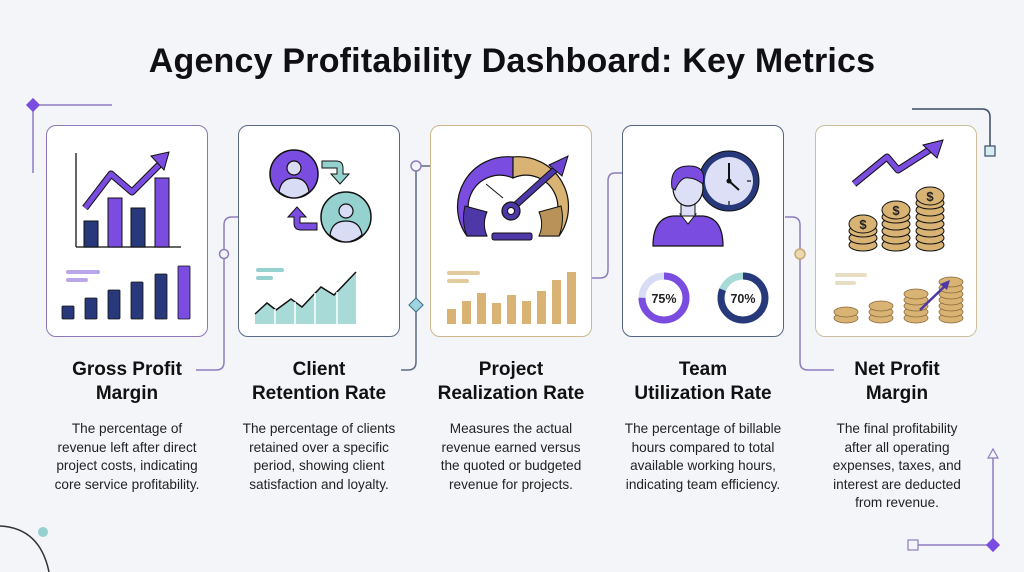 The width and height of the screenshot is (1024, 572). I want to click on card-gross-profit-margin, so click(127, 231).